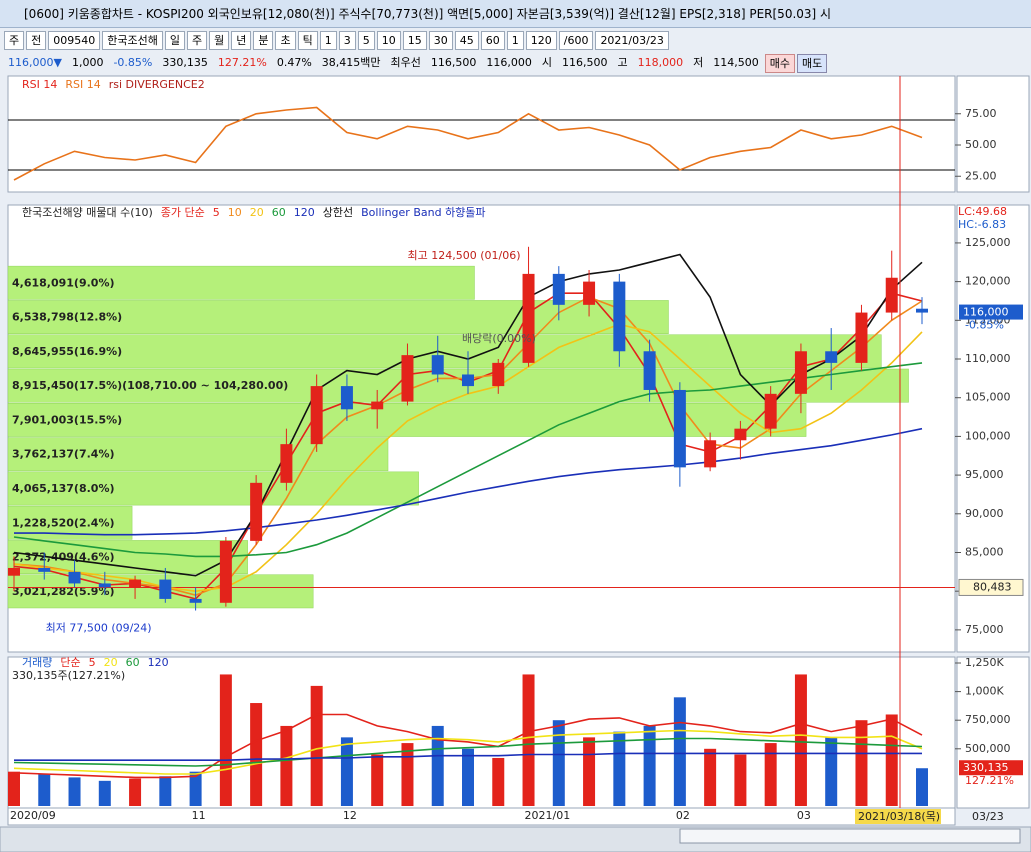 The width and height of the screenshot is (1031, 852). What do you see at coordinates (285, 40) in the screenshot?
I see `toolbar-button: 초` at bounding box center [285, 40].